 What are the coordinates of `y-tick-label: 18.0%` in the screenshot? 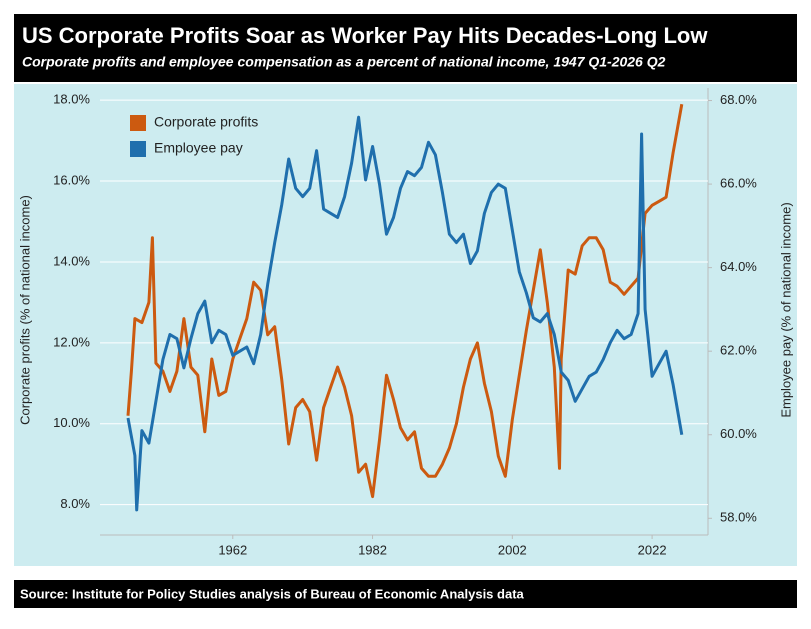 It's located at (71, 99).